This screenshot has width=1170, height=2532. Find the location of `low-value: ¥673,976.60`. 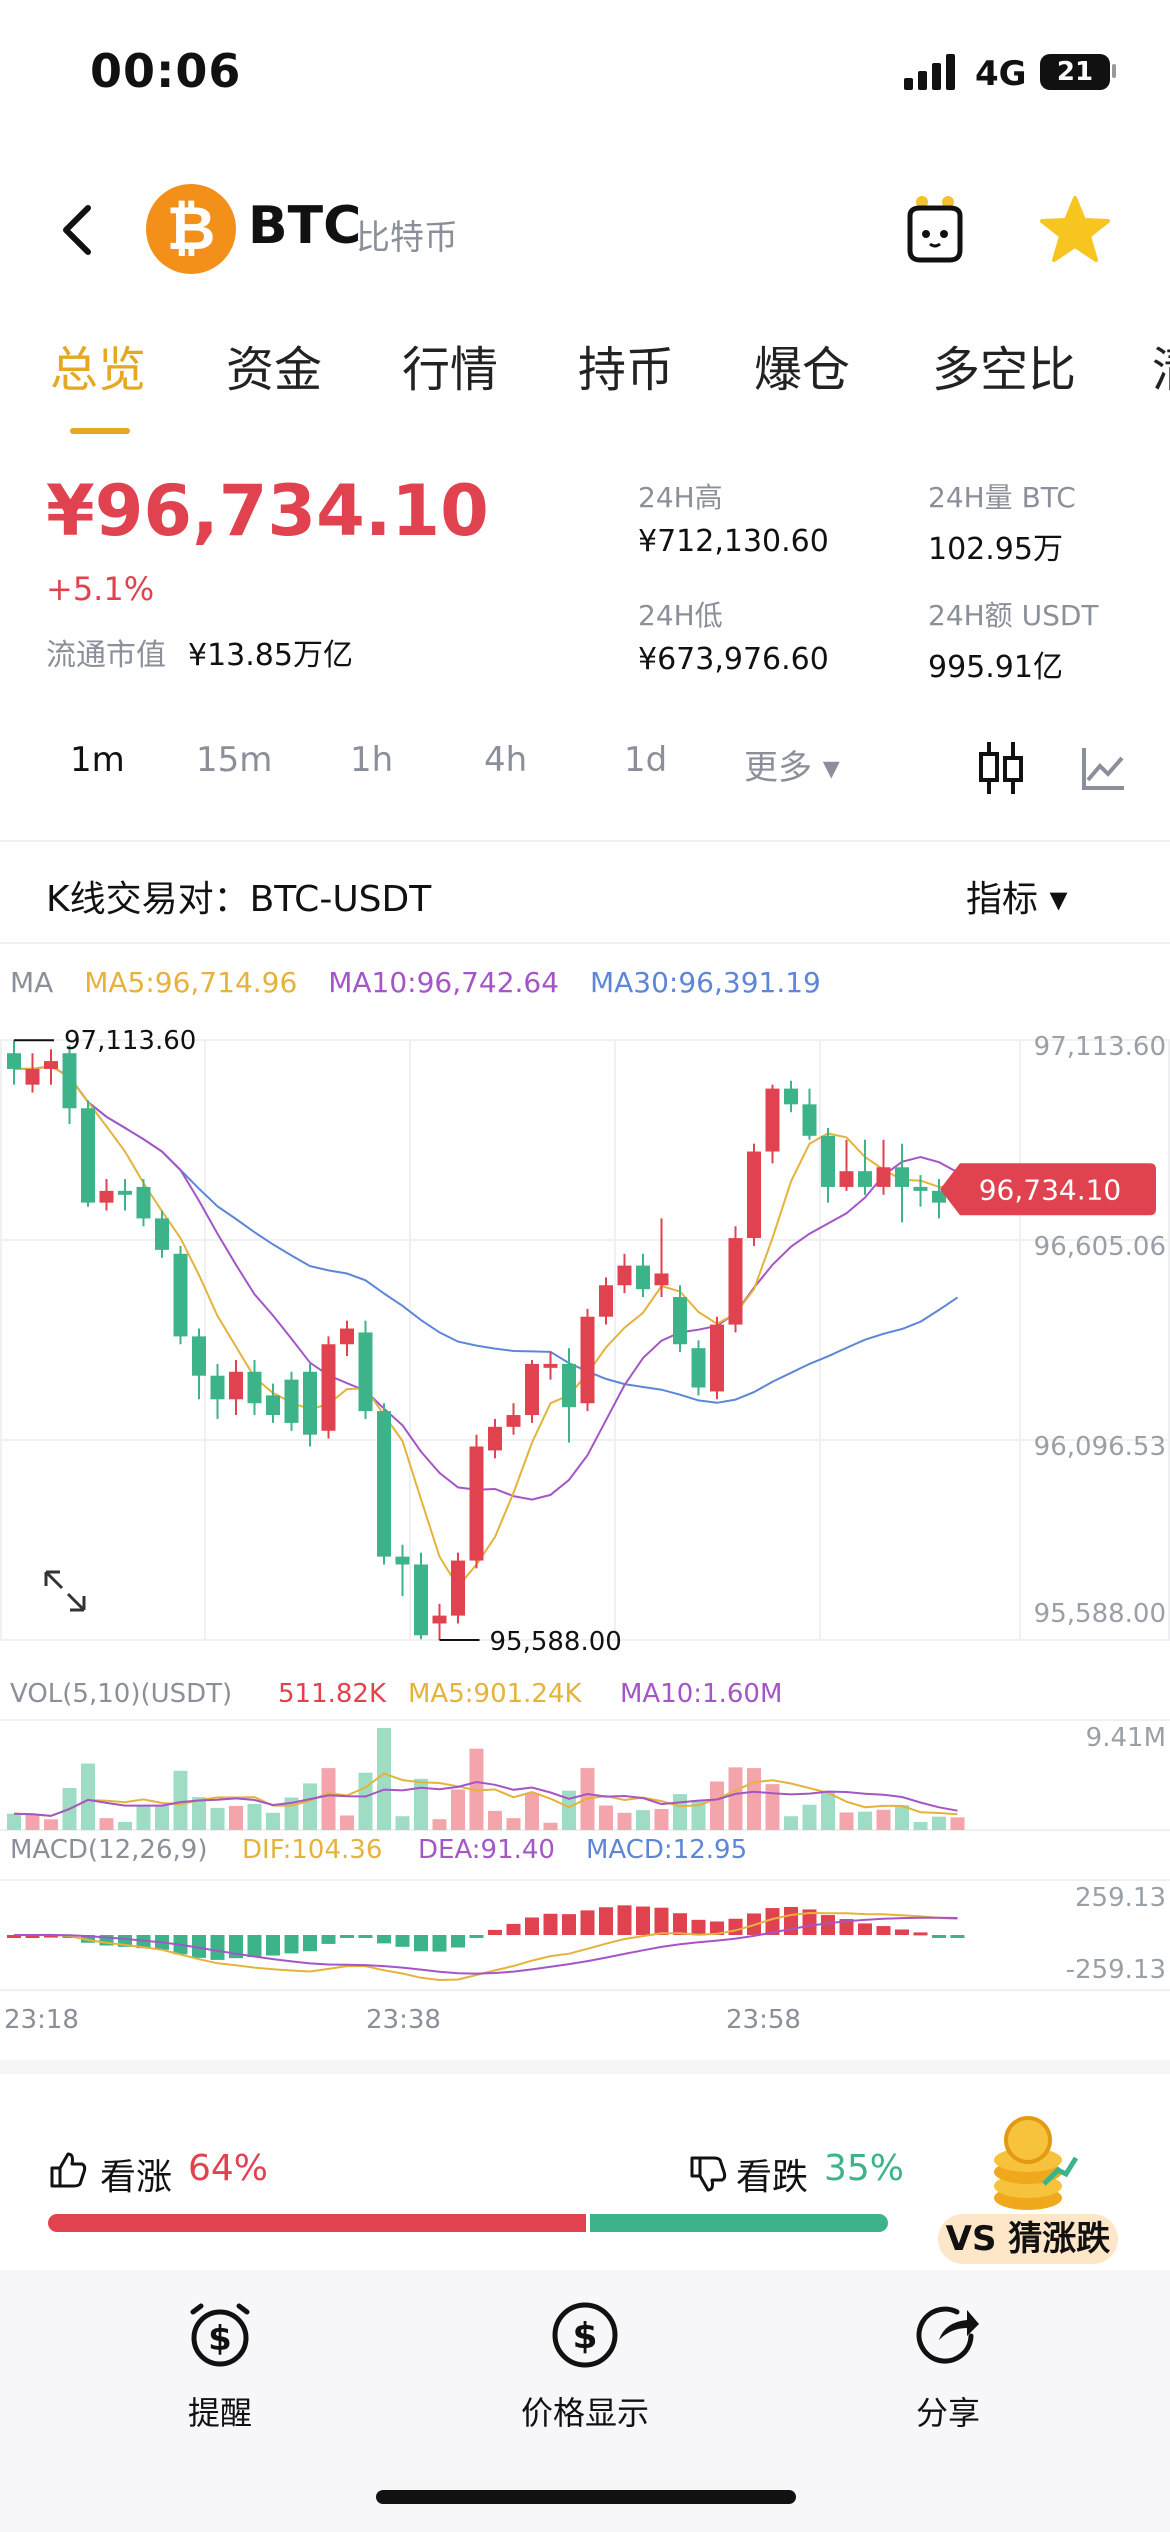

low-value: ¥673,976.60 is located at coordinates (733, 659).